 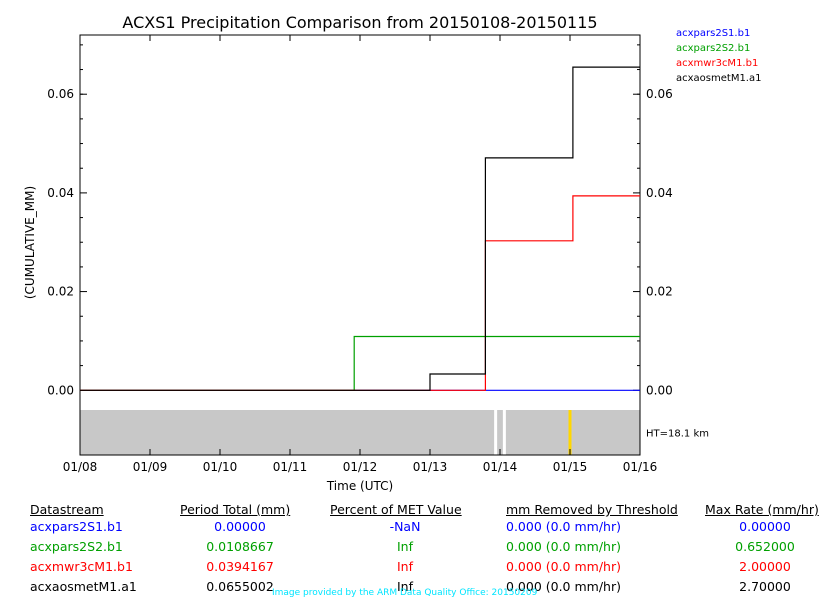 What do you see at coordinates (360, 363) in the screenshot?
I see `series-line-acxpars2S2-b1` at bounding box center [360, 363].